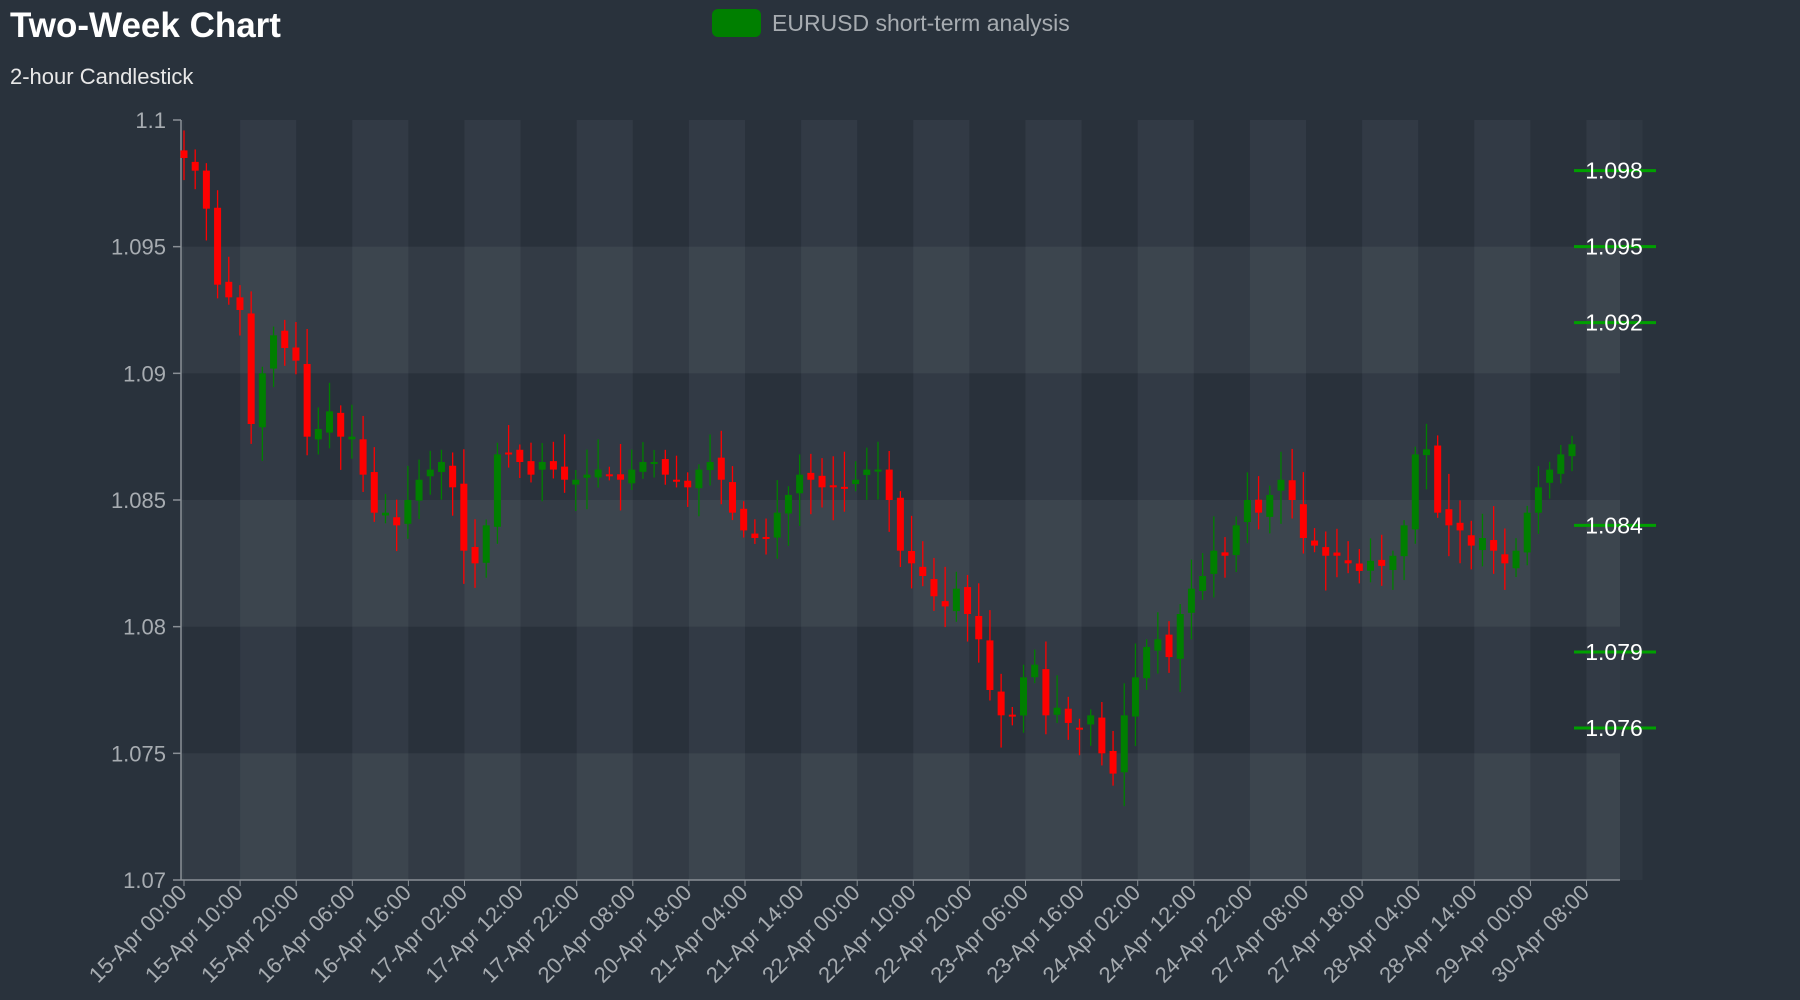 The height and width of the screenshot is (1000, 1800). What do you see at coordinates (144, 373) in the screenshot?
I see `y-tick-label: 1.09` at bounding box center [144, 373].